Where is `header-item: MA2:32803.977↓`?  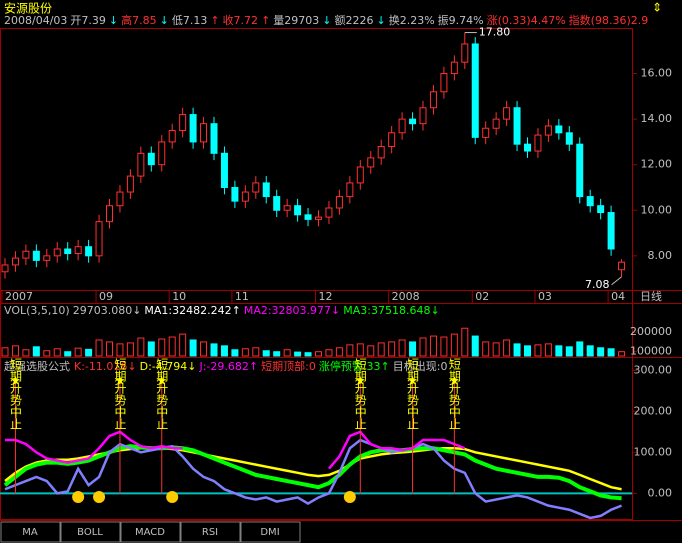
header-item: MA2:32803.977↓ is located at coordinates (292, 310).